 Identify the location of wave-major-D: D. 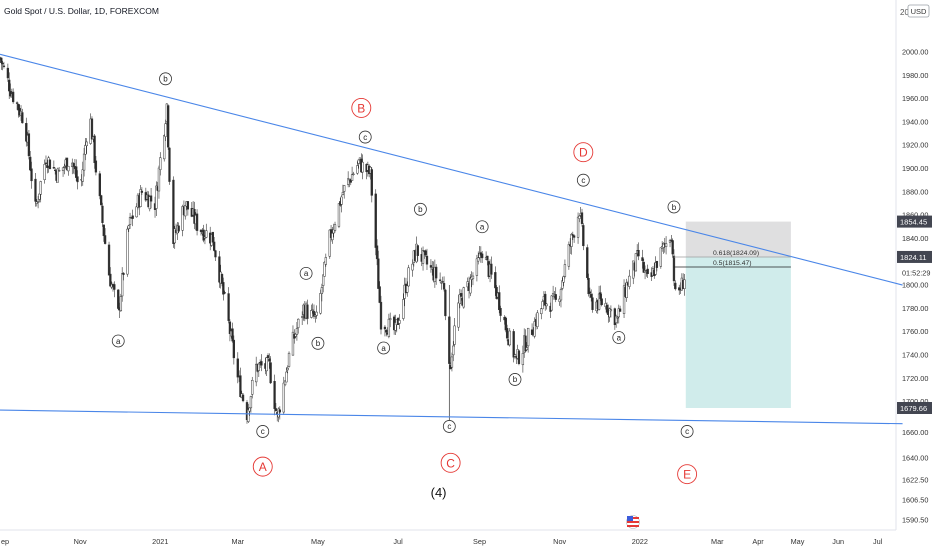
(583, 152).